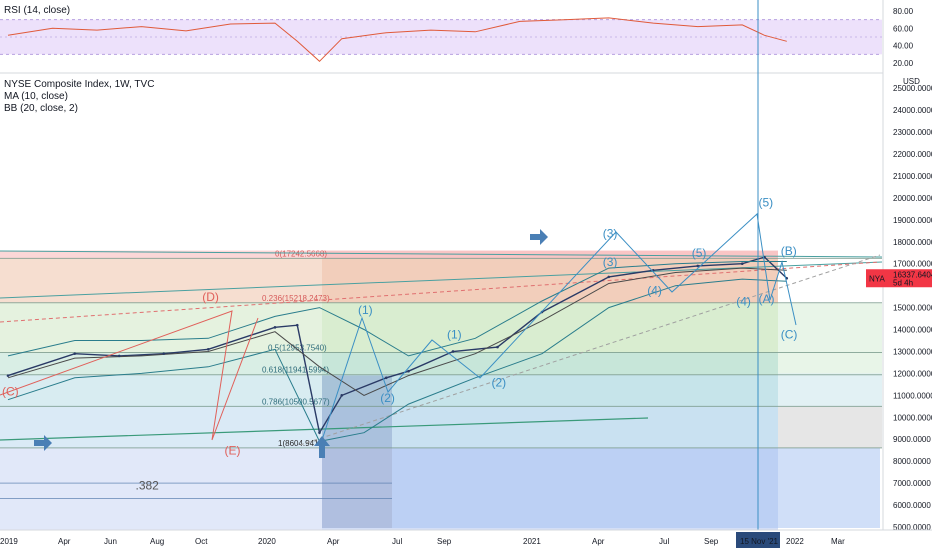 The height and width of the screenshot is (550, 932). I want to click on wave-label: (3), so click(610, 262).